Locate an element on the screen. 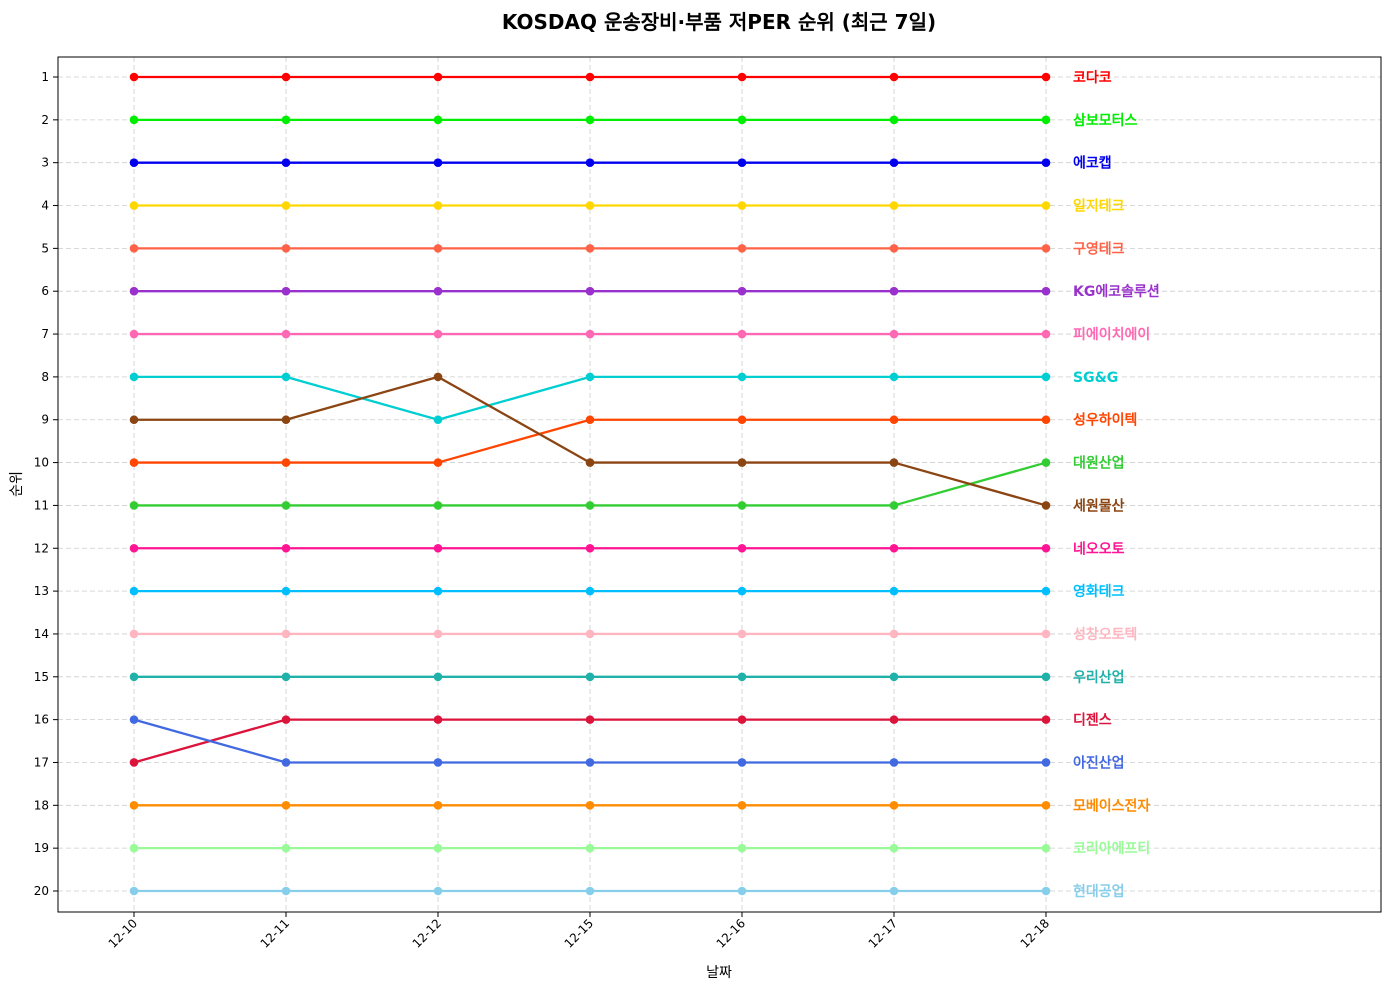 The width and height of the screenshot is (1389, 990). y-tick-label: 10 is located at coordinates (41, 463).